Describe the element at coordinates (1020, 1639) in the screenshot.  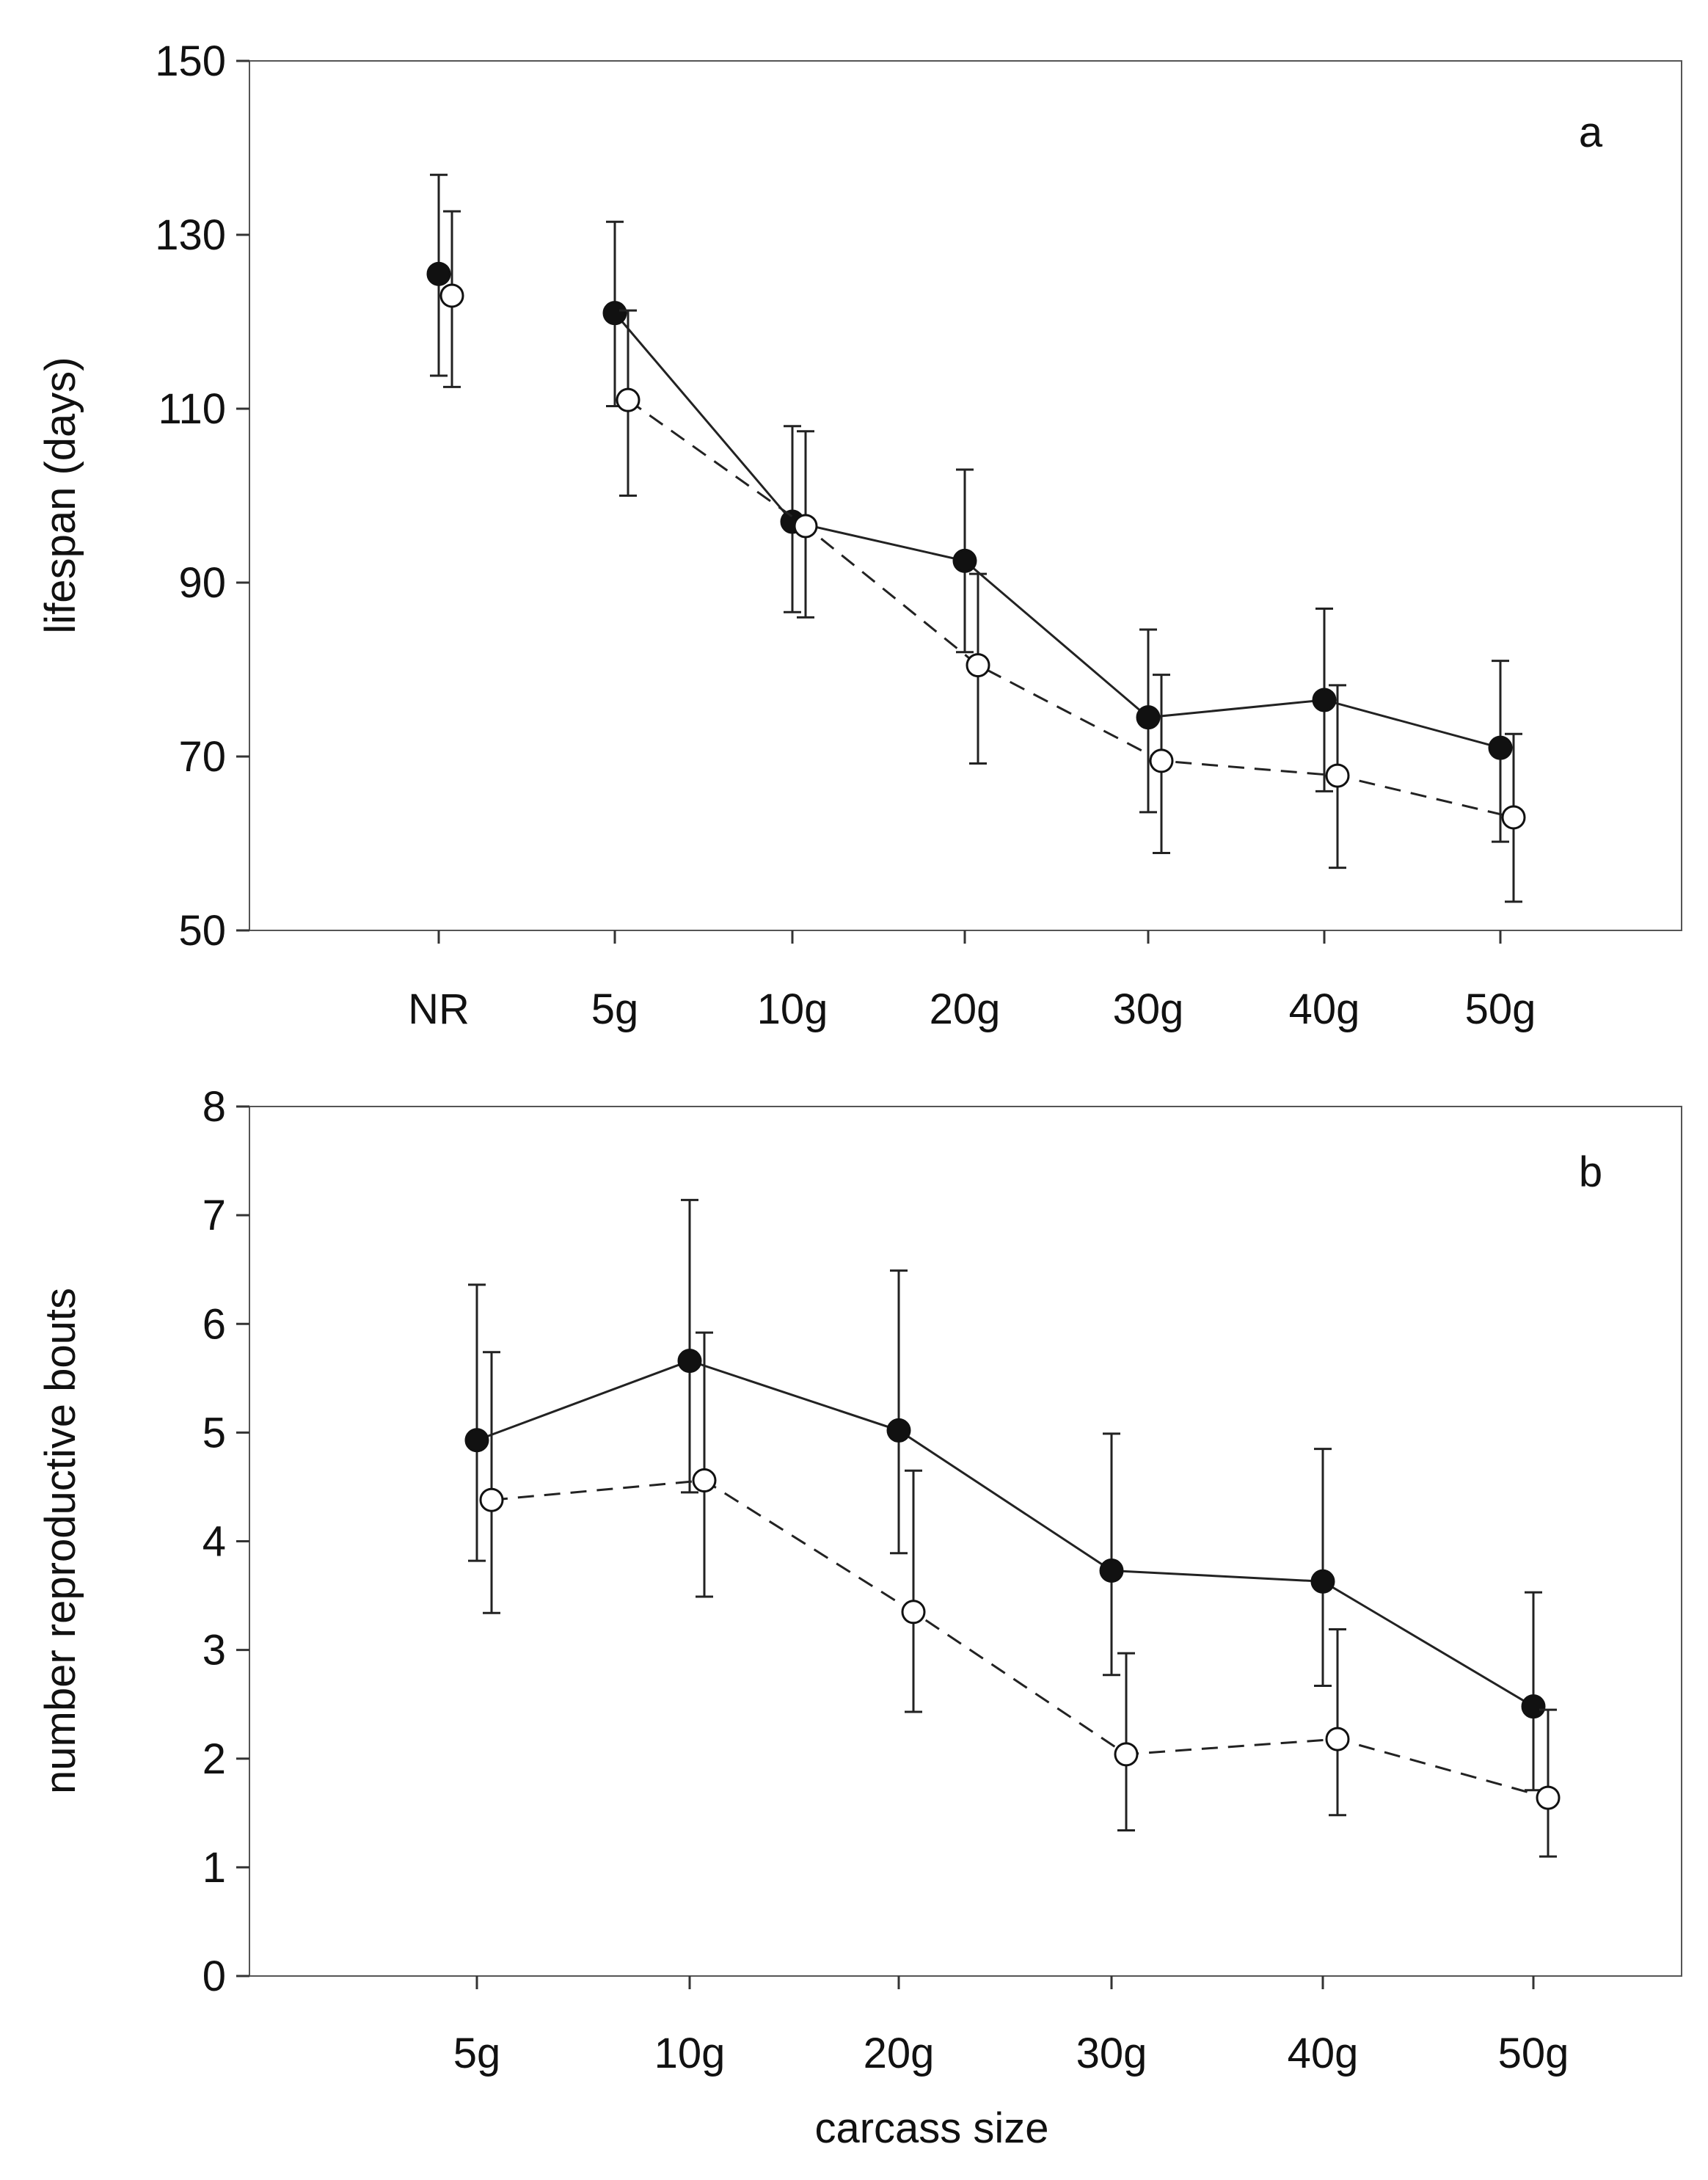
I see `panel-b-series-open-line` at that location.